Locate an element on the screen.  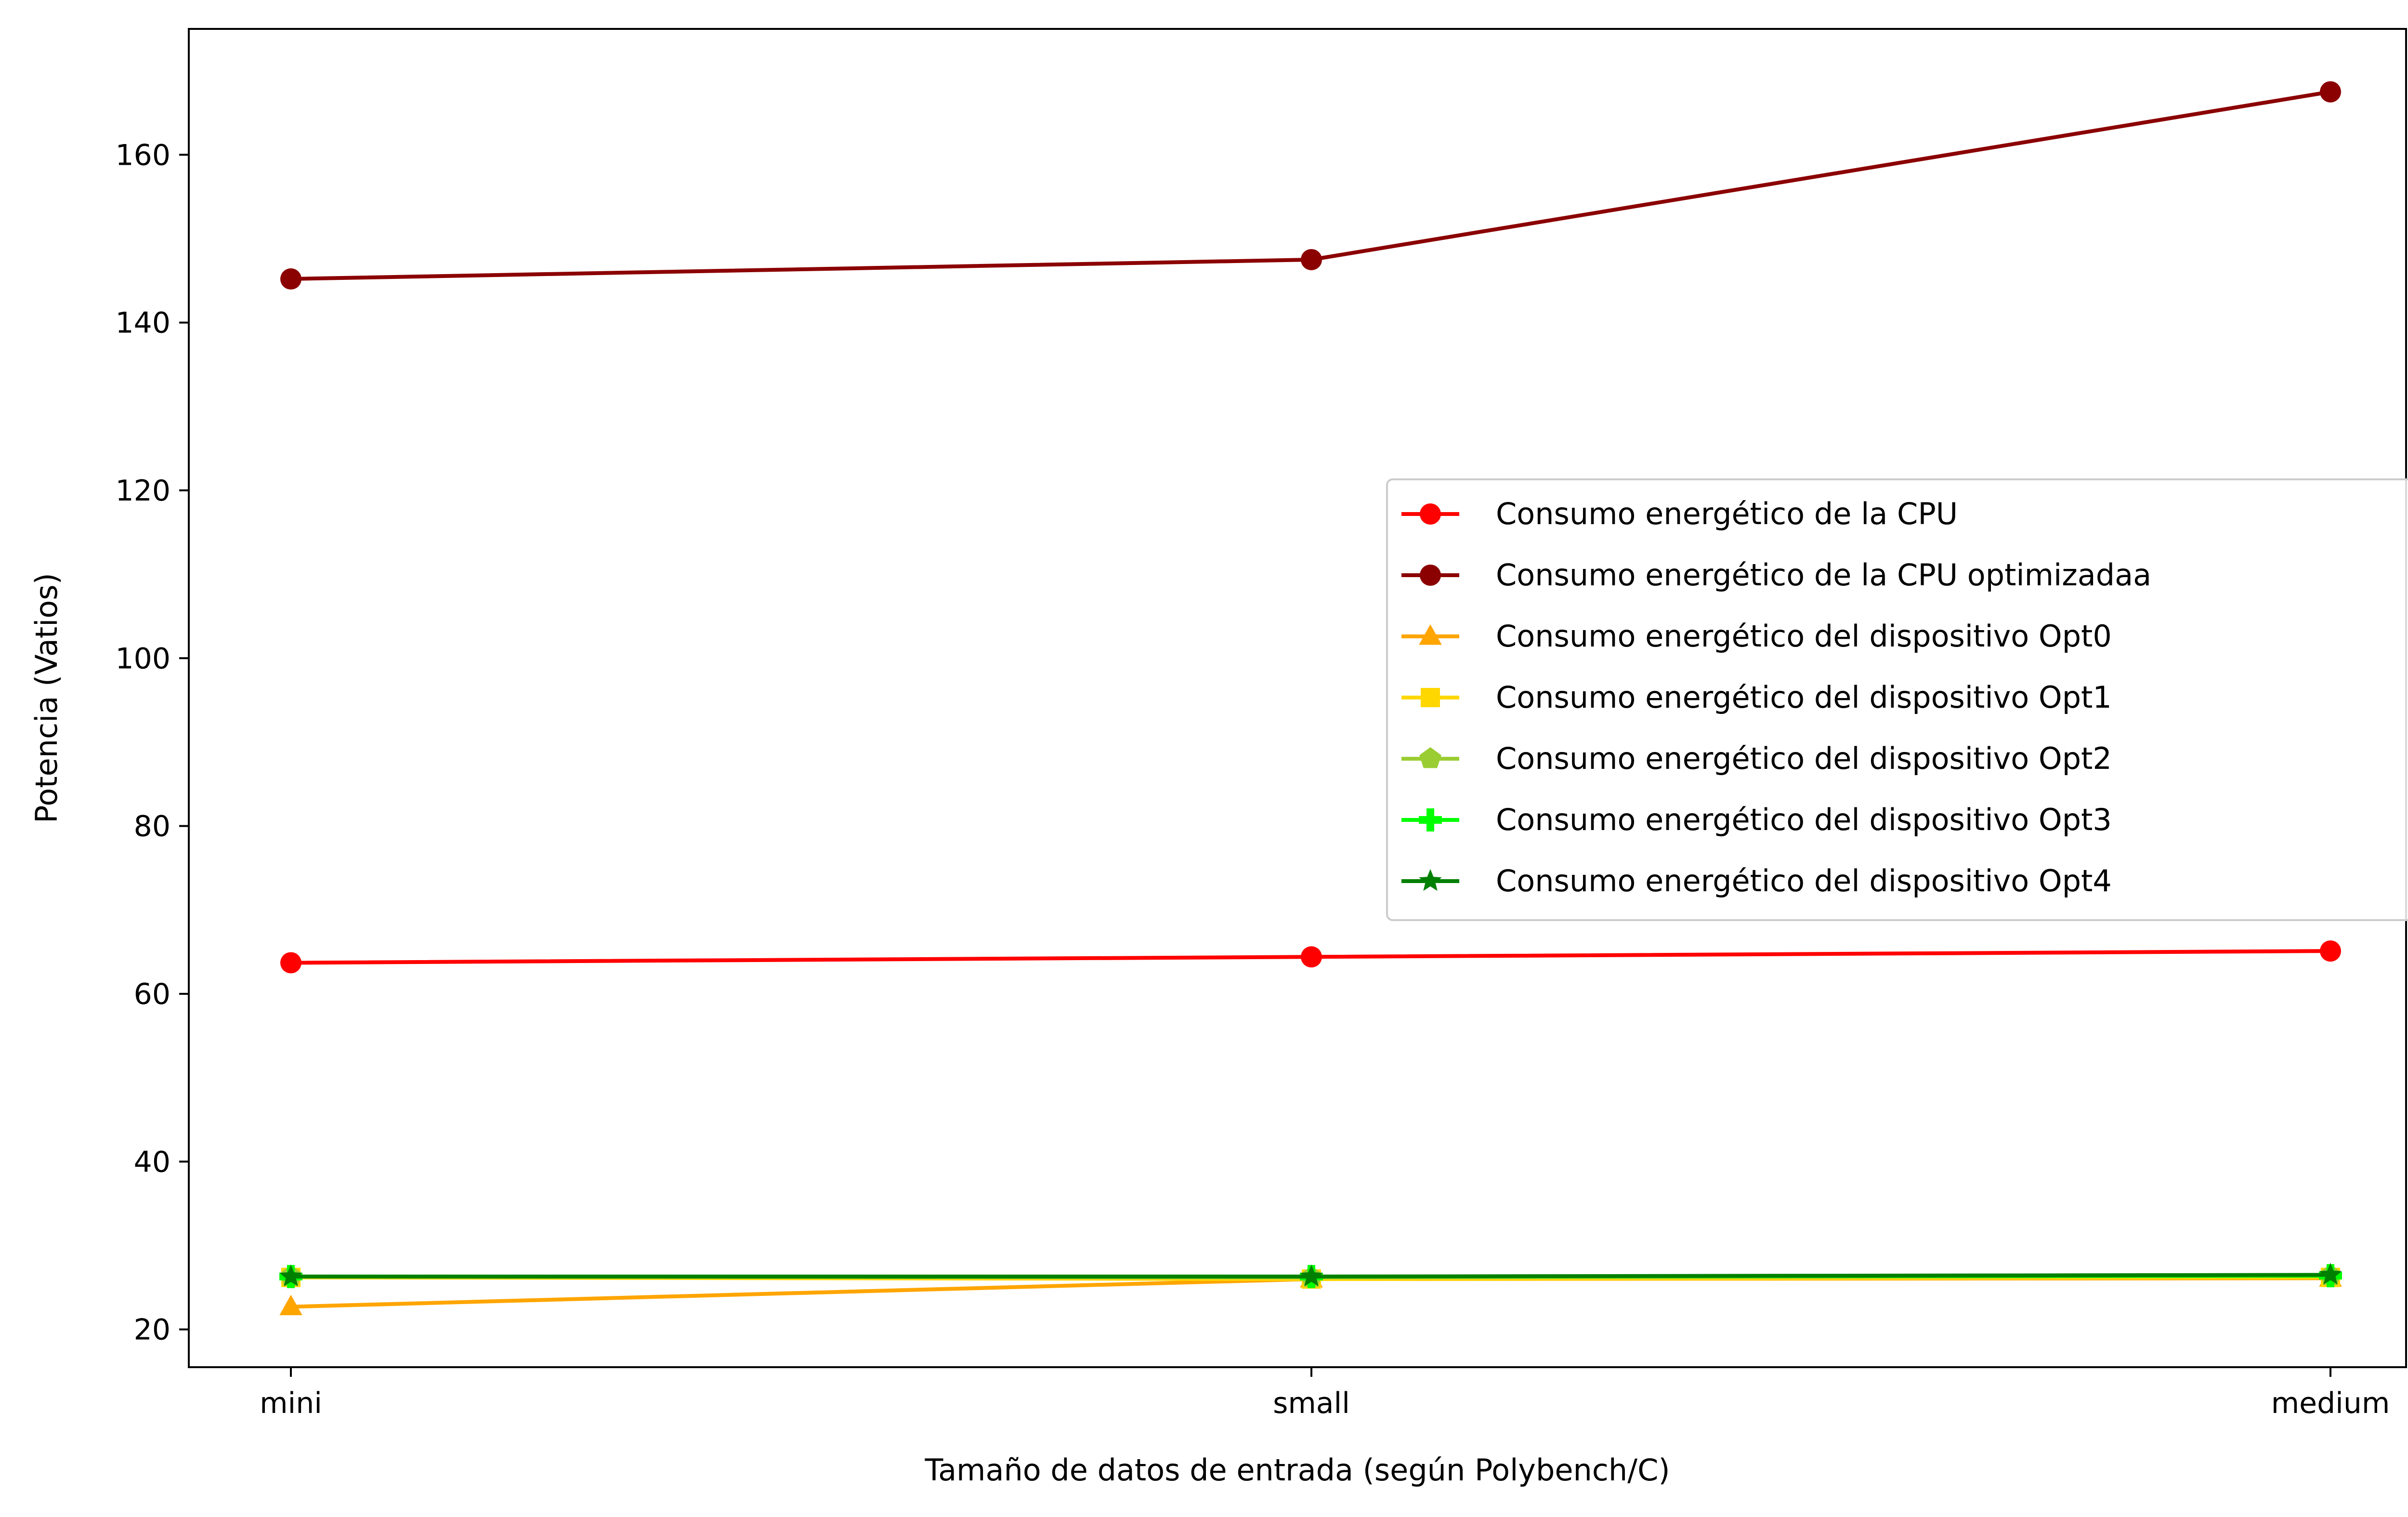
y-tick-label: 120 is located at coordinates (142, 491).